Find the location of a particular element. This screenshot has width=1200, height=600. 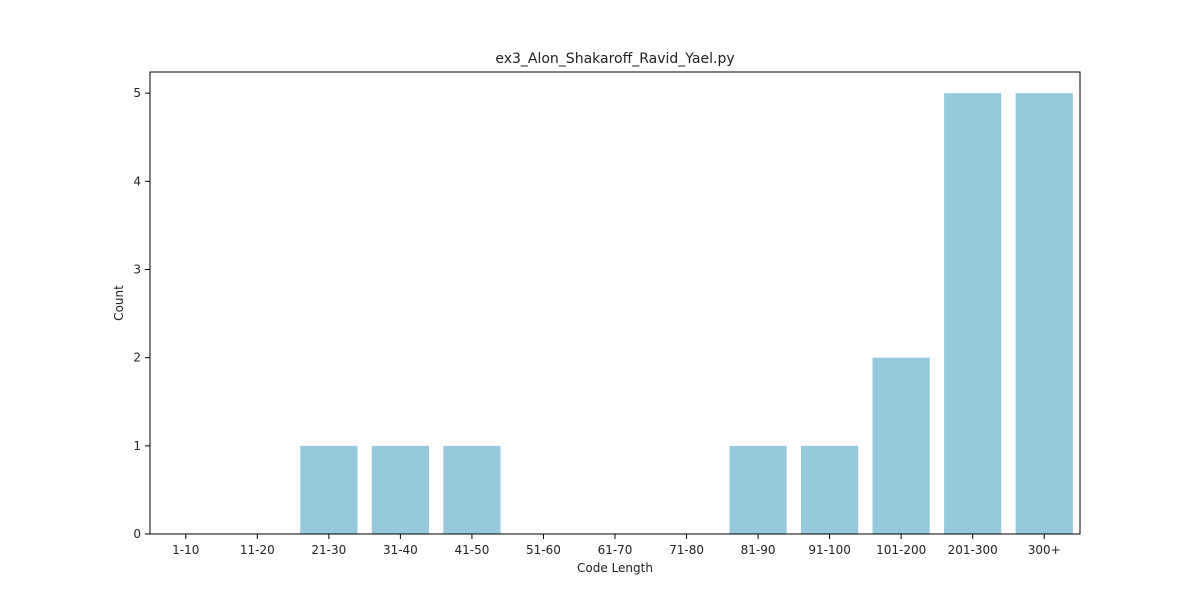

y-tick-label: 3 is located at coordinates (137, 269).